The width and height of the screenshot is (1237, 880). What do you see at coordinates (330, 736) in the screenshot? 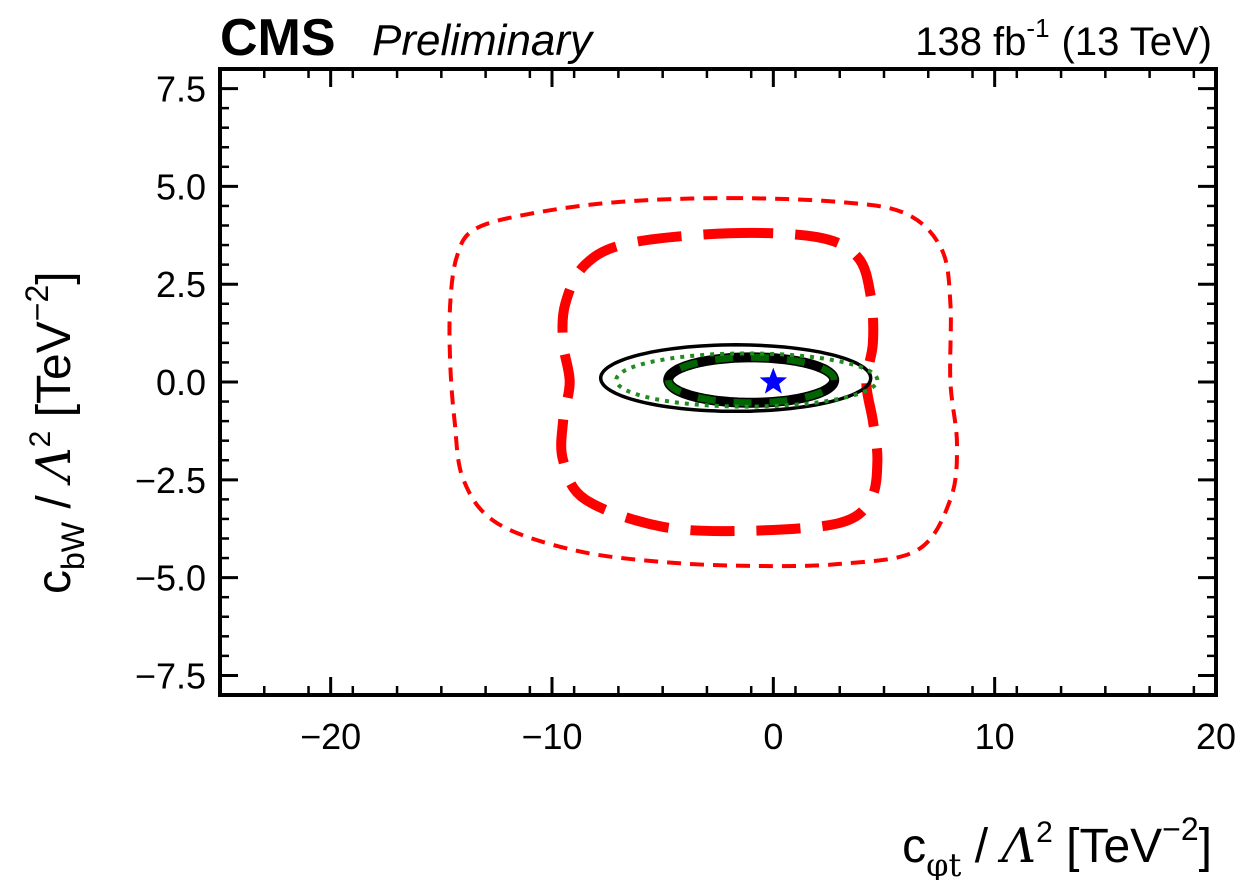
I see `x-tick-label: −20` at bounding box center [330, 736].